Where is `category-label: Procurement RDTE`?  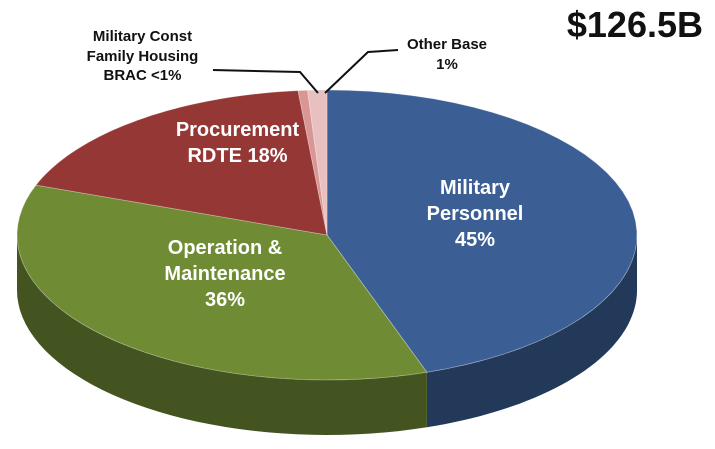
category-label: Procurement RDTE is located at coordinates (237, 143).